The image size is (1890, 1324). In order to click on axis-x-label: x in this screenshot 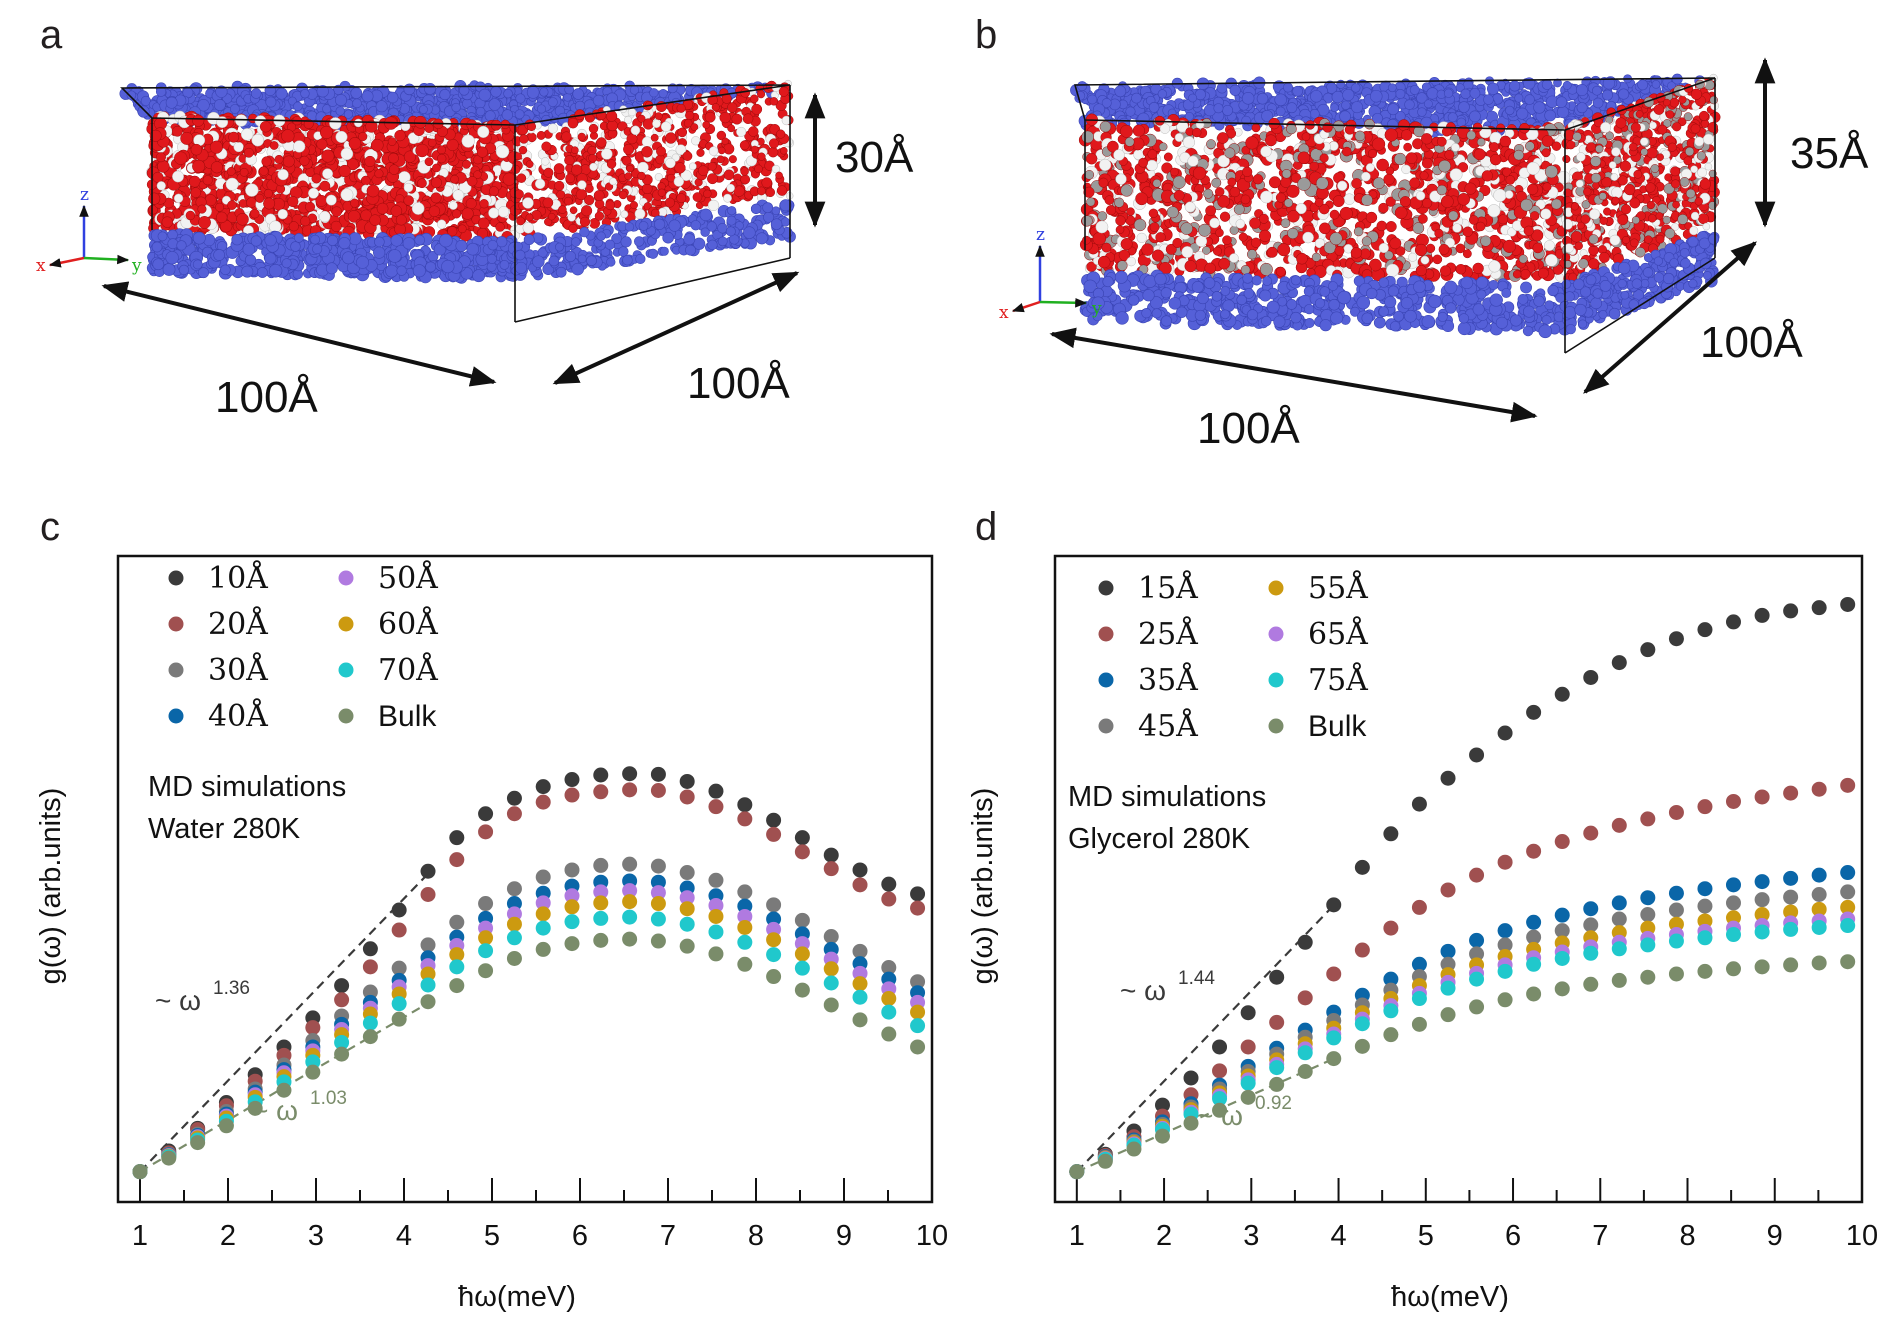, I will do `click(41, 266)`.